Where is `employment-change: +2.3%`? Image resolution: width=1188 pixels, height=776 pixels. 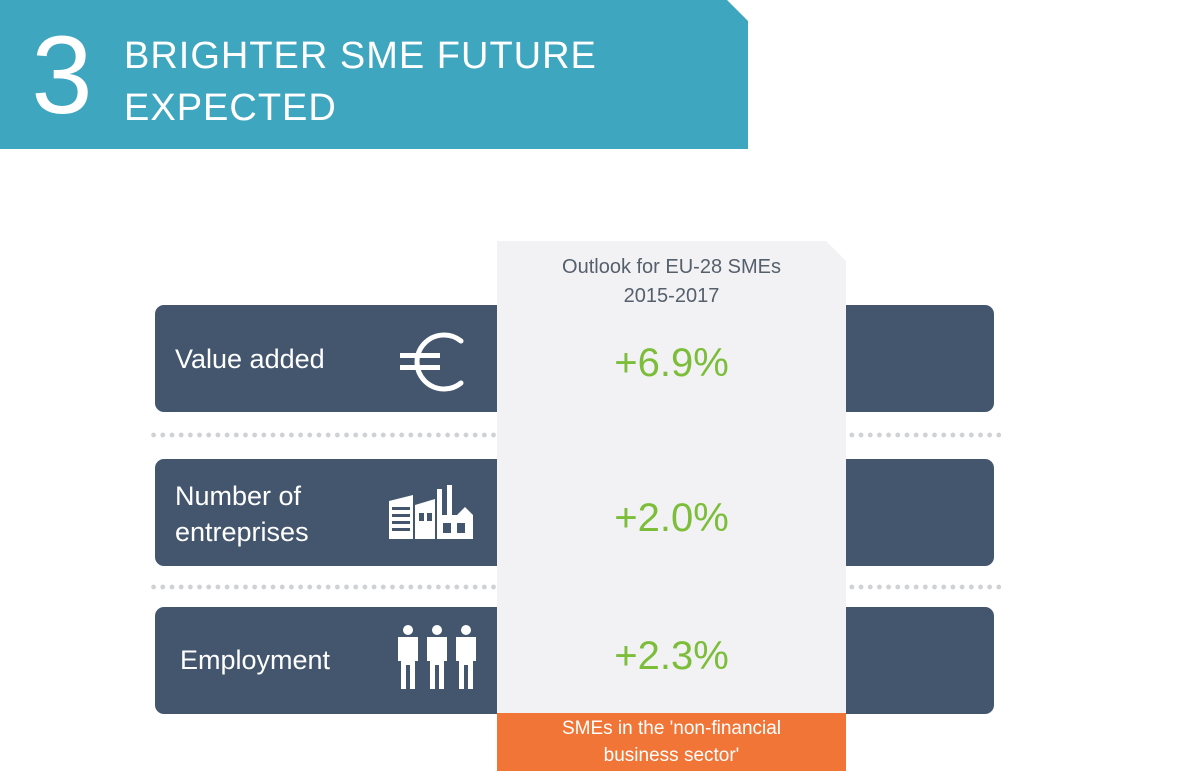
employment-change: +2.3% is located at coordinates (671, 656).